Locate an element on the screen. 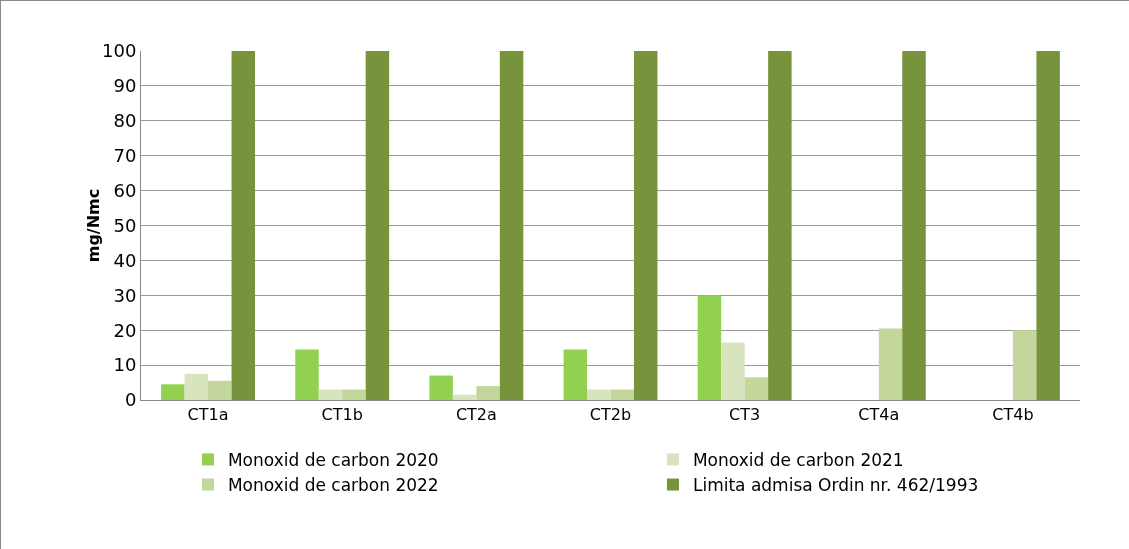  x-tick-label: CT2b is located at coordinates (610, 415).